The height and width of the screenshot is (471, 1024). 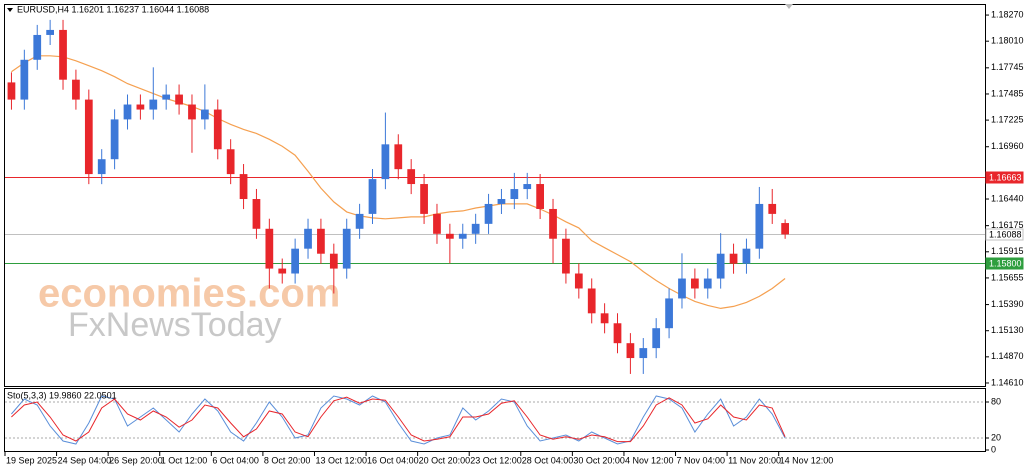 I want to click on y-tick-label: 1.15130, so click(x=1007, y=330).